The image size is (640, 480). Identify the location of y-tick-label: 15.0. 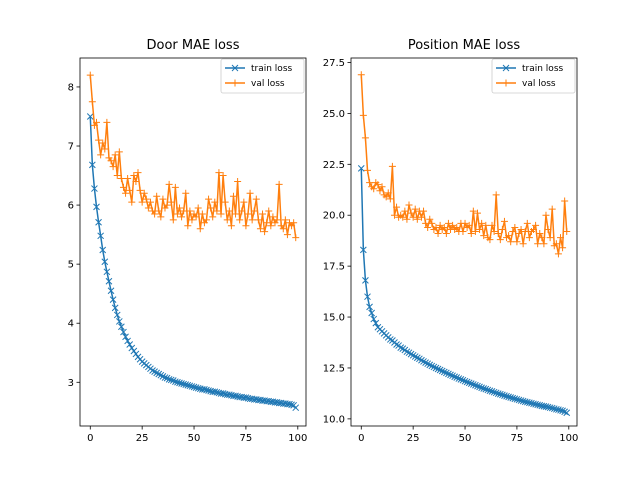
(334, 318).